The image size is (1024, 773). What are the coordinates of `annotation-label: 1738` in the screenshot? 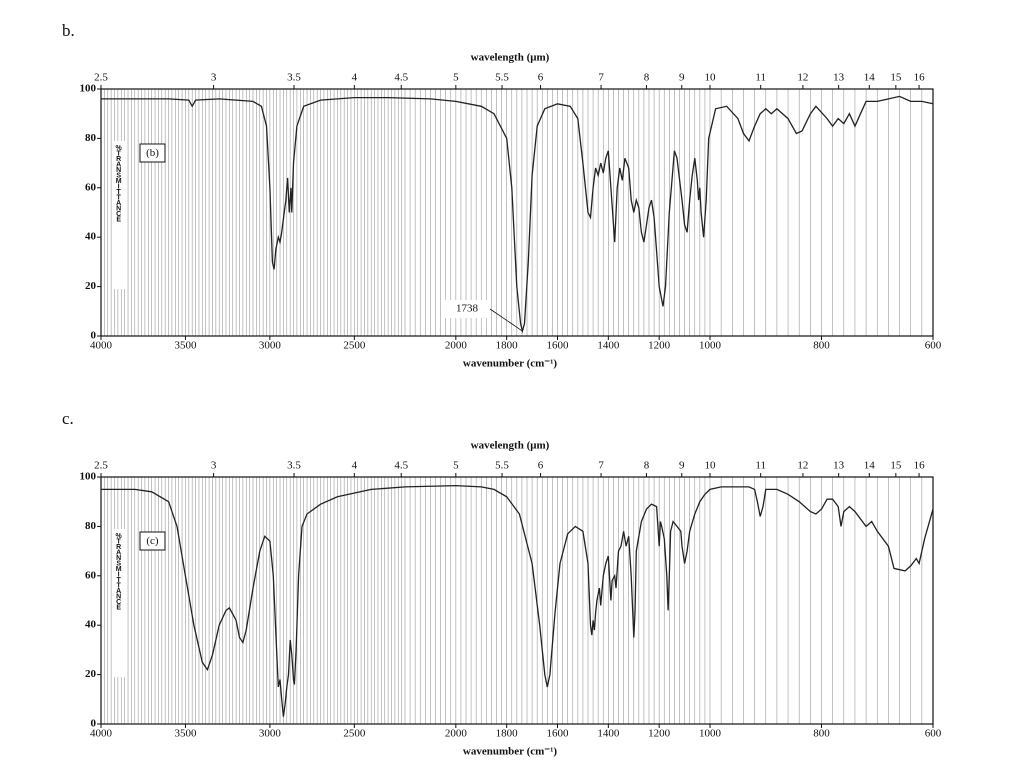 It's located at (467, 309).